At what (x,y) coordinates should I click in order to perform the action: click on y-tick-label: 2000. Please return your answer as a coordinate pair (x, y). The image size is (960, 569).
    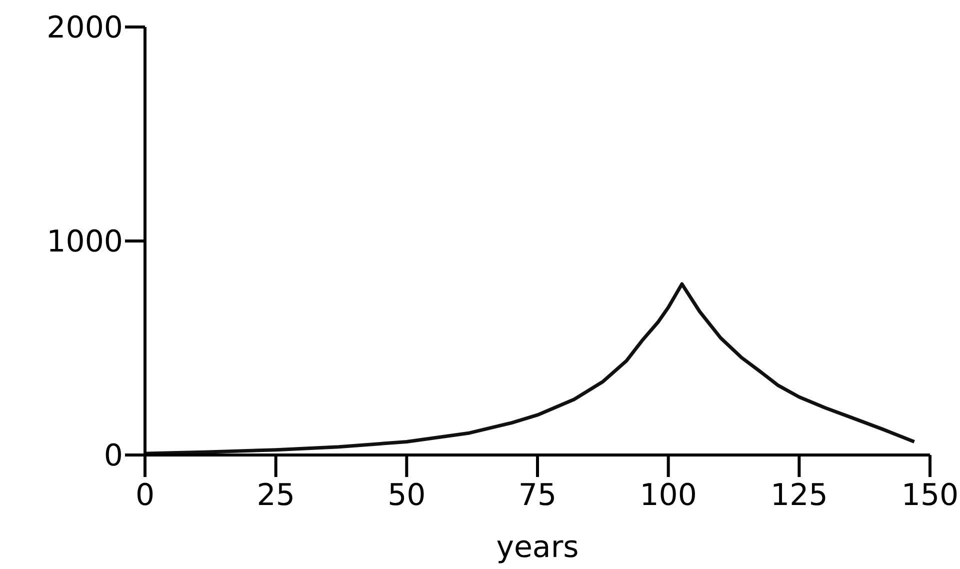
    Looking at the image, I should click on (84, 28).